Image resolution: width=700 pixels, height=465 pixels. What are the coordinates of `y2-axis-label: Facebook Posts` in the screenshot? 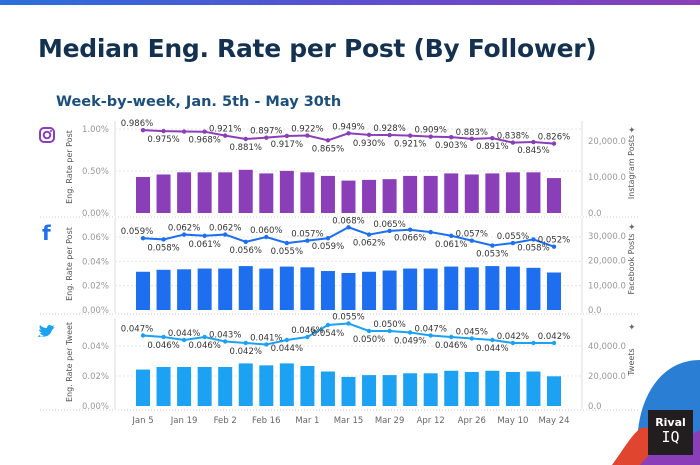 It's located at (631, 263).